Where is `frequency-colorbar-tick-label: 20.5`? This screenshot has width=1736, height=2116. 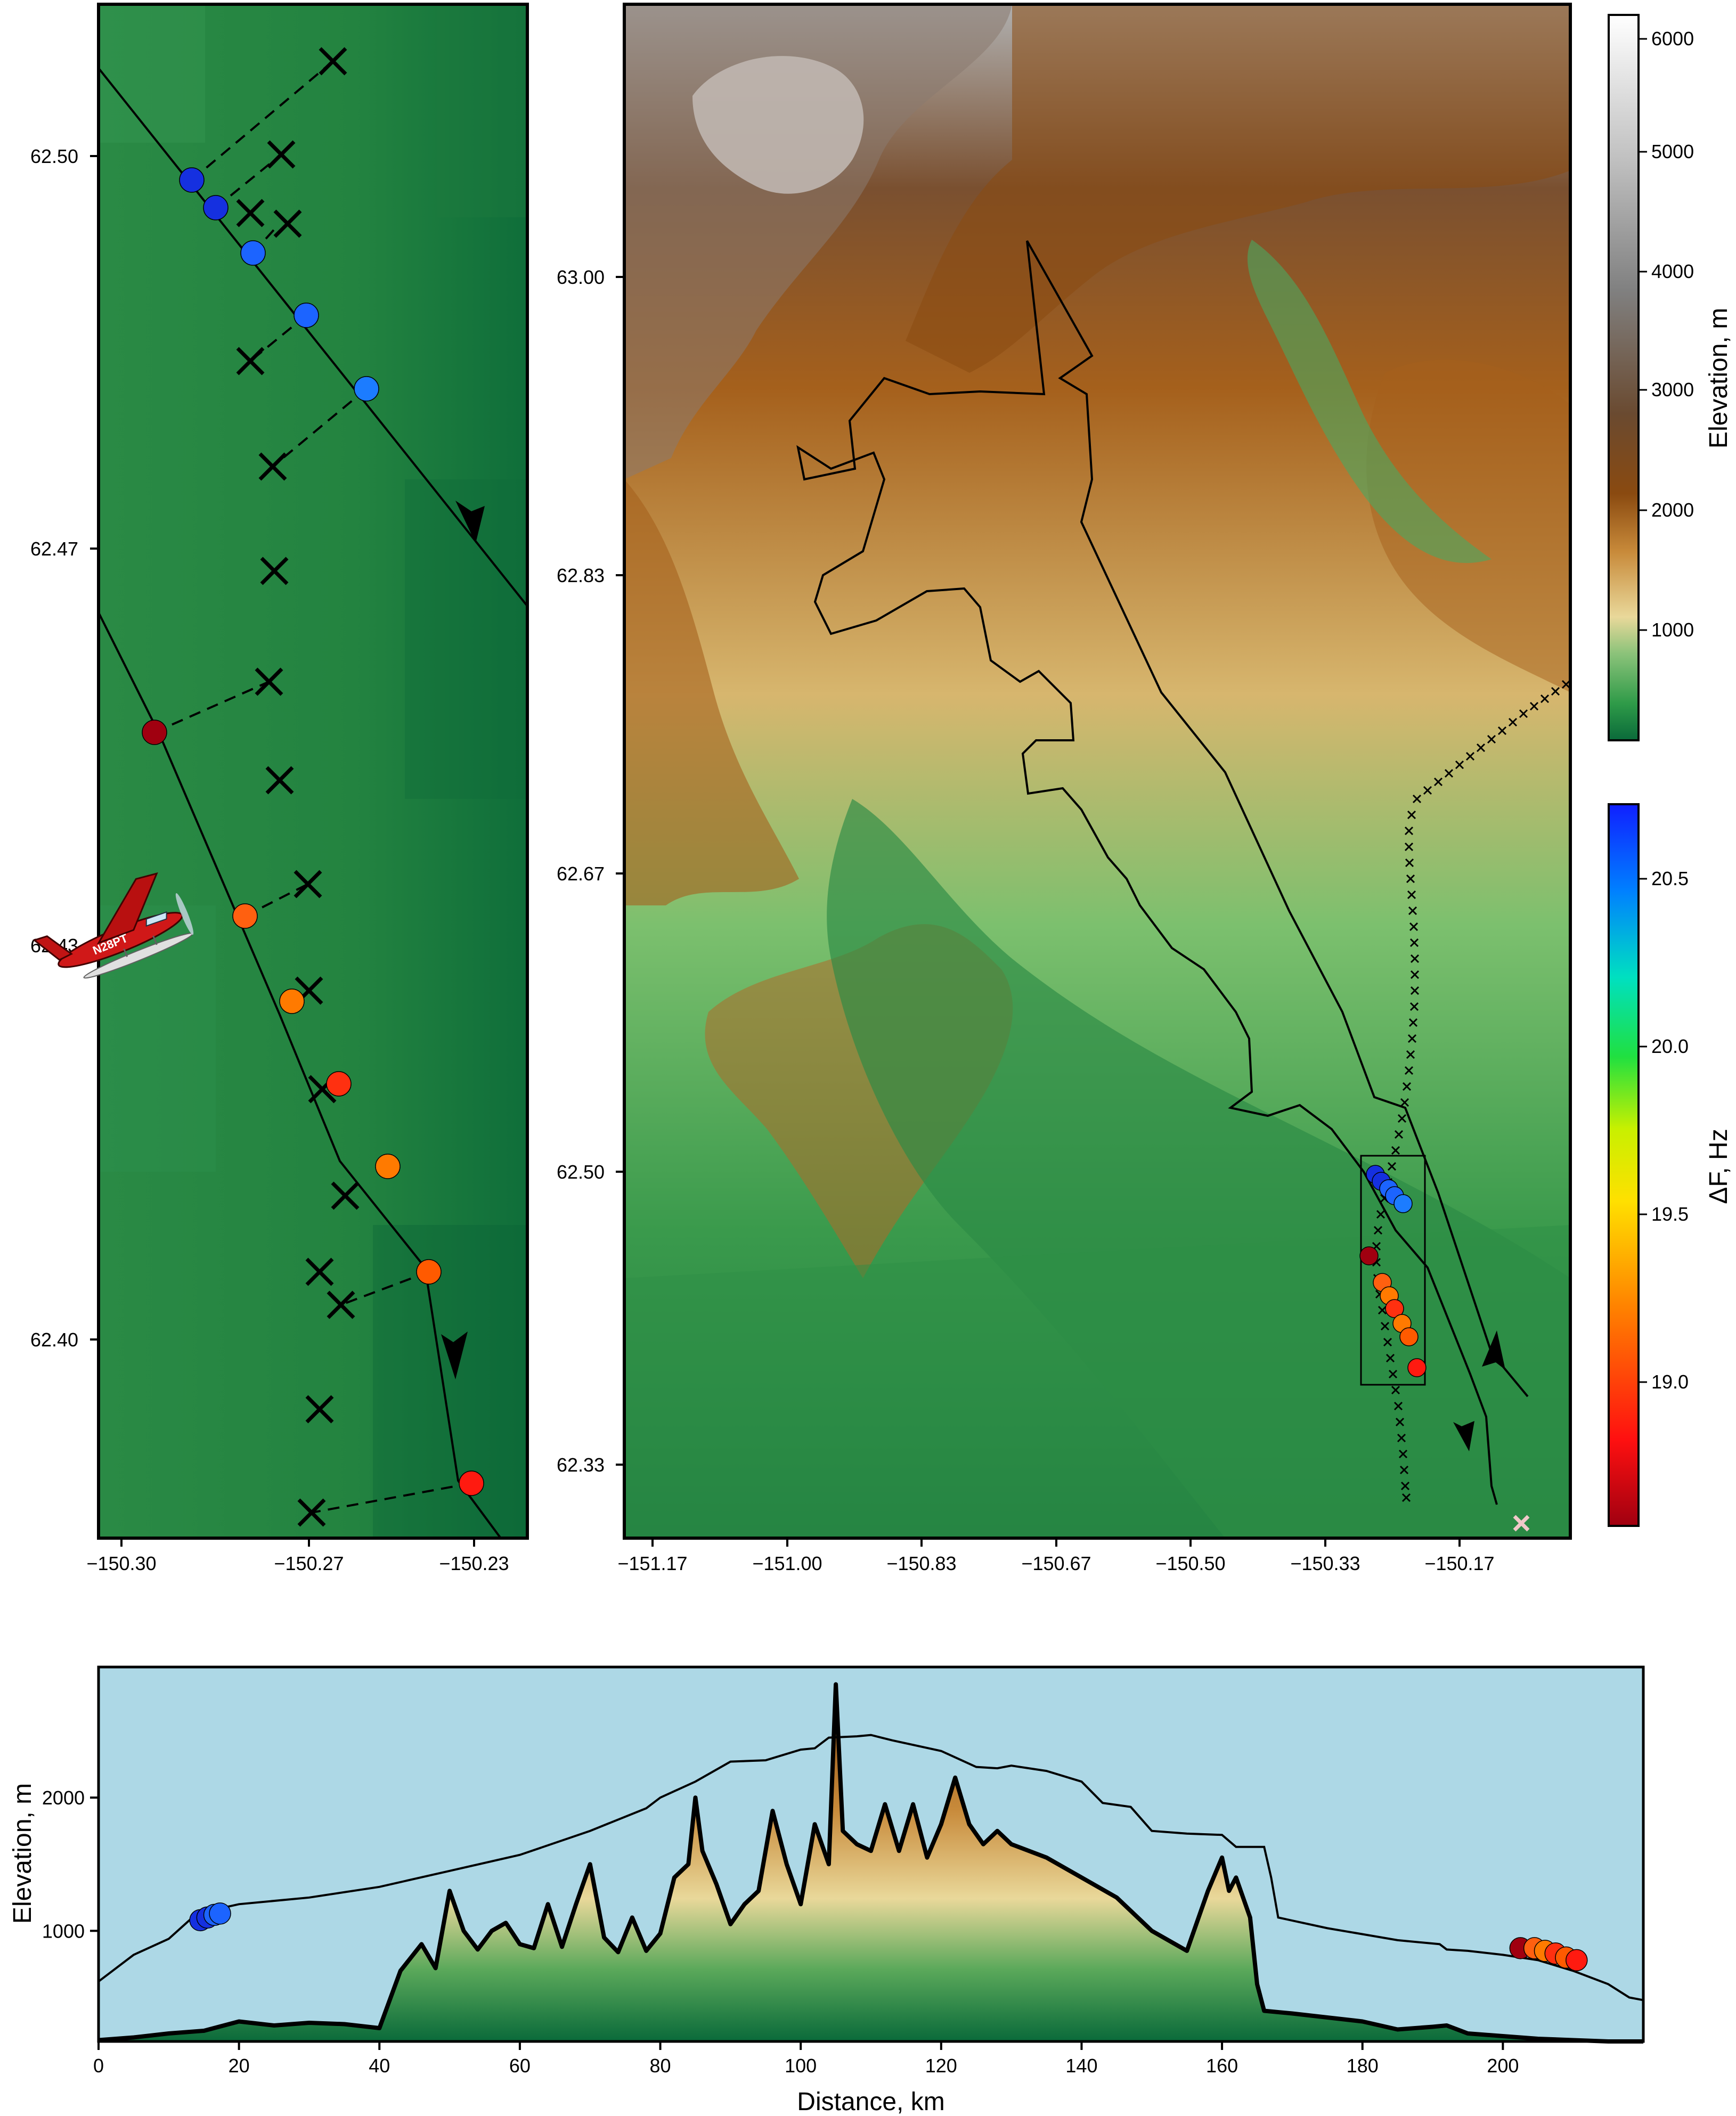 frequency-colorbar-tick-label: 20.5 is located at coordinates (1670, 878).